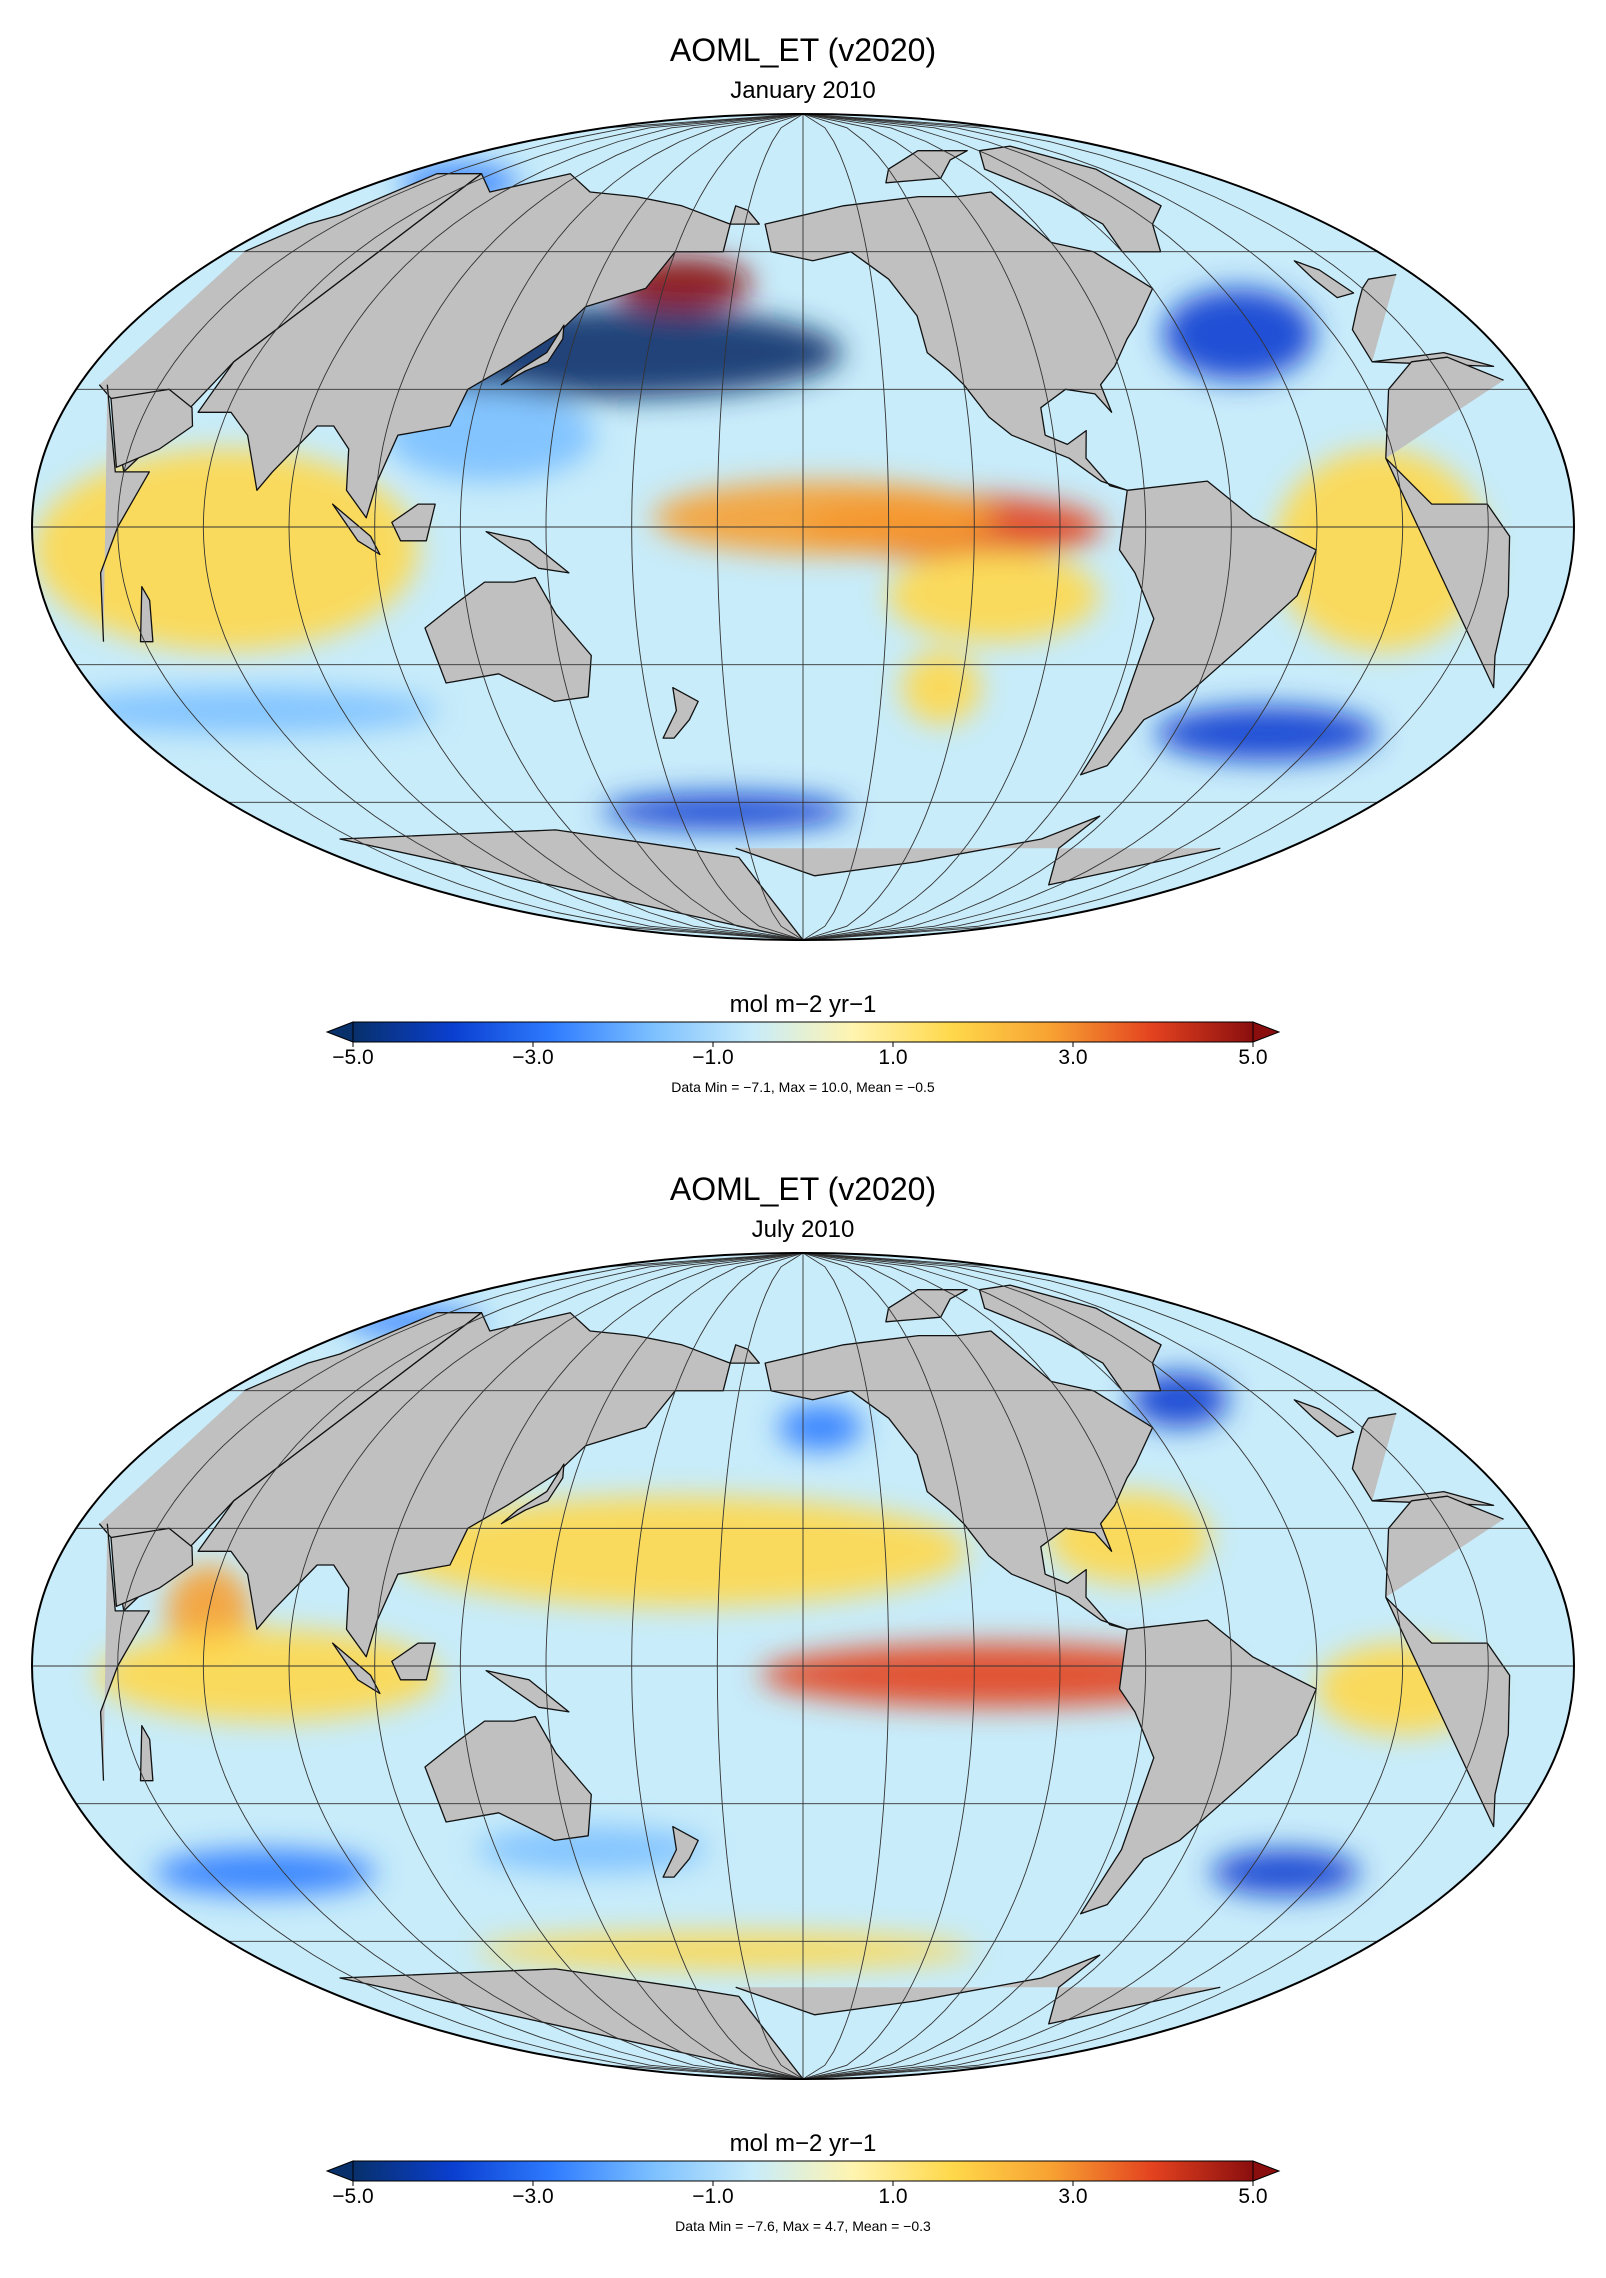 This screenshot has width=1606, height=2278. I want to click on land-eurasia-east, so click(464, 346).